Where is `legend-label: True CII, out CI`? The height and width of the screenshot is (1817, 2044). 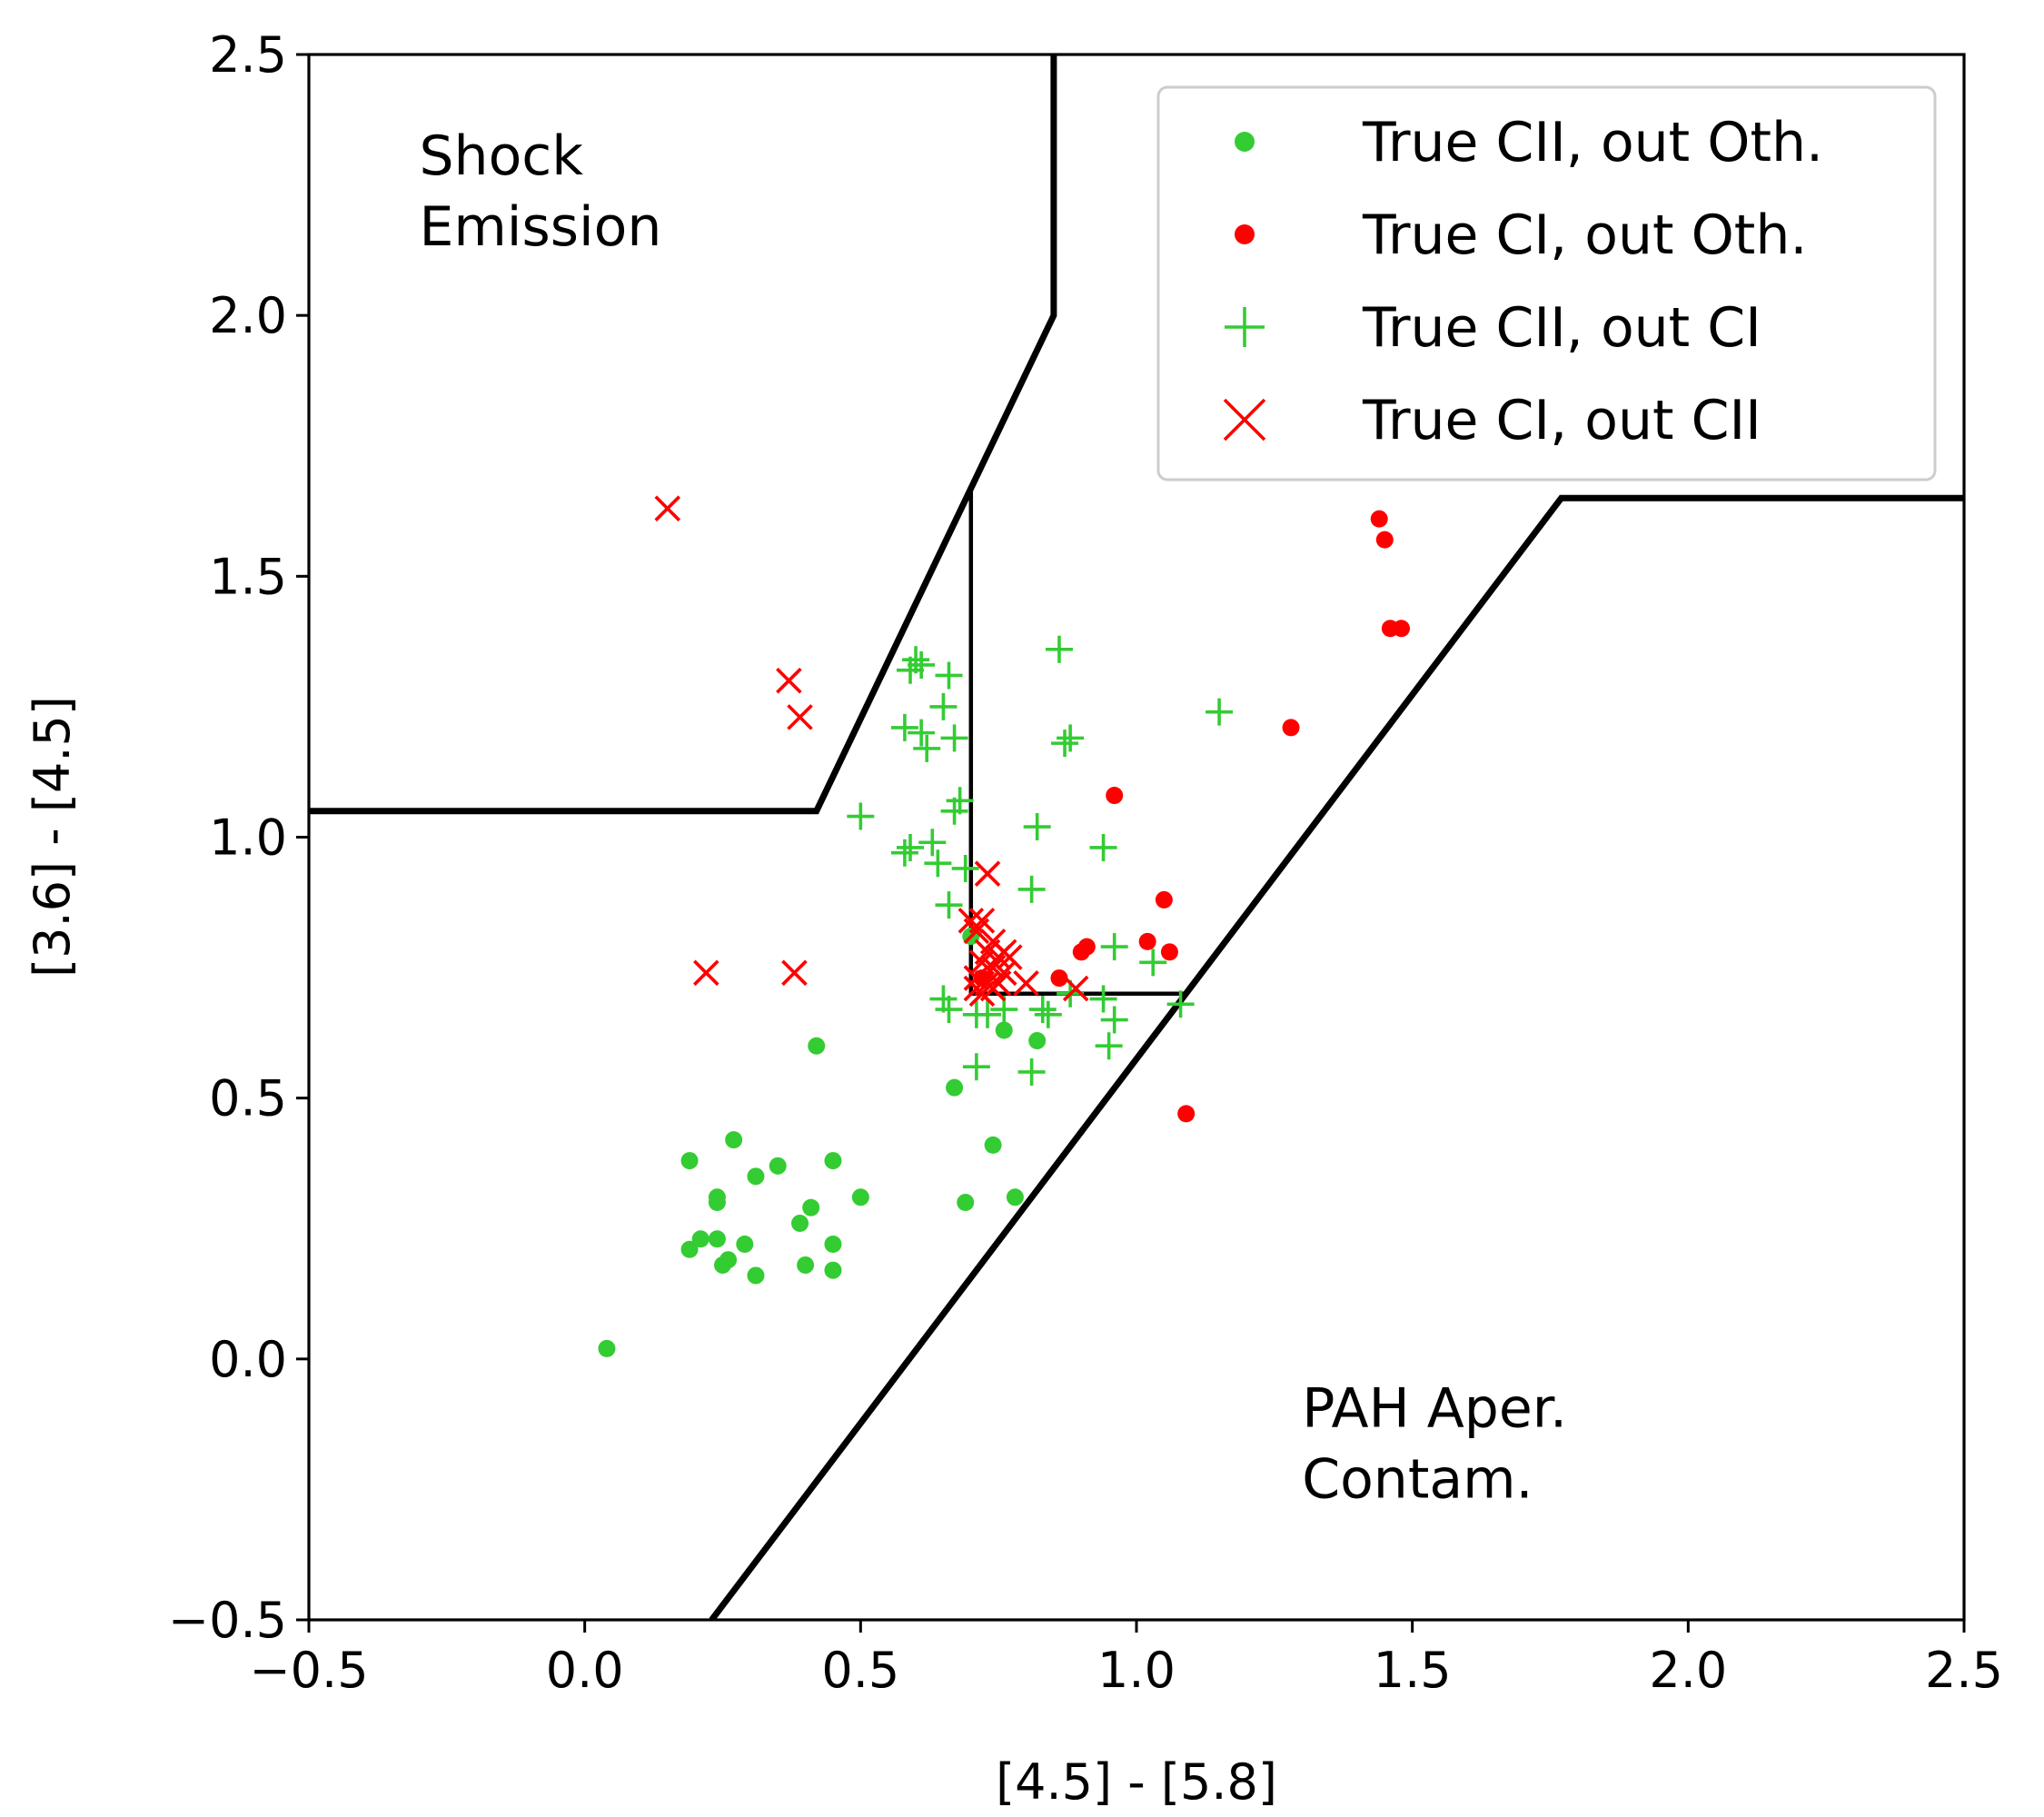 legend-label: True CII, out CI is located at coordinates (1562, 328).